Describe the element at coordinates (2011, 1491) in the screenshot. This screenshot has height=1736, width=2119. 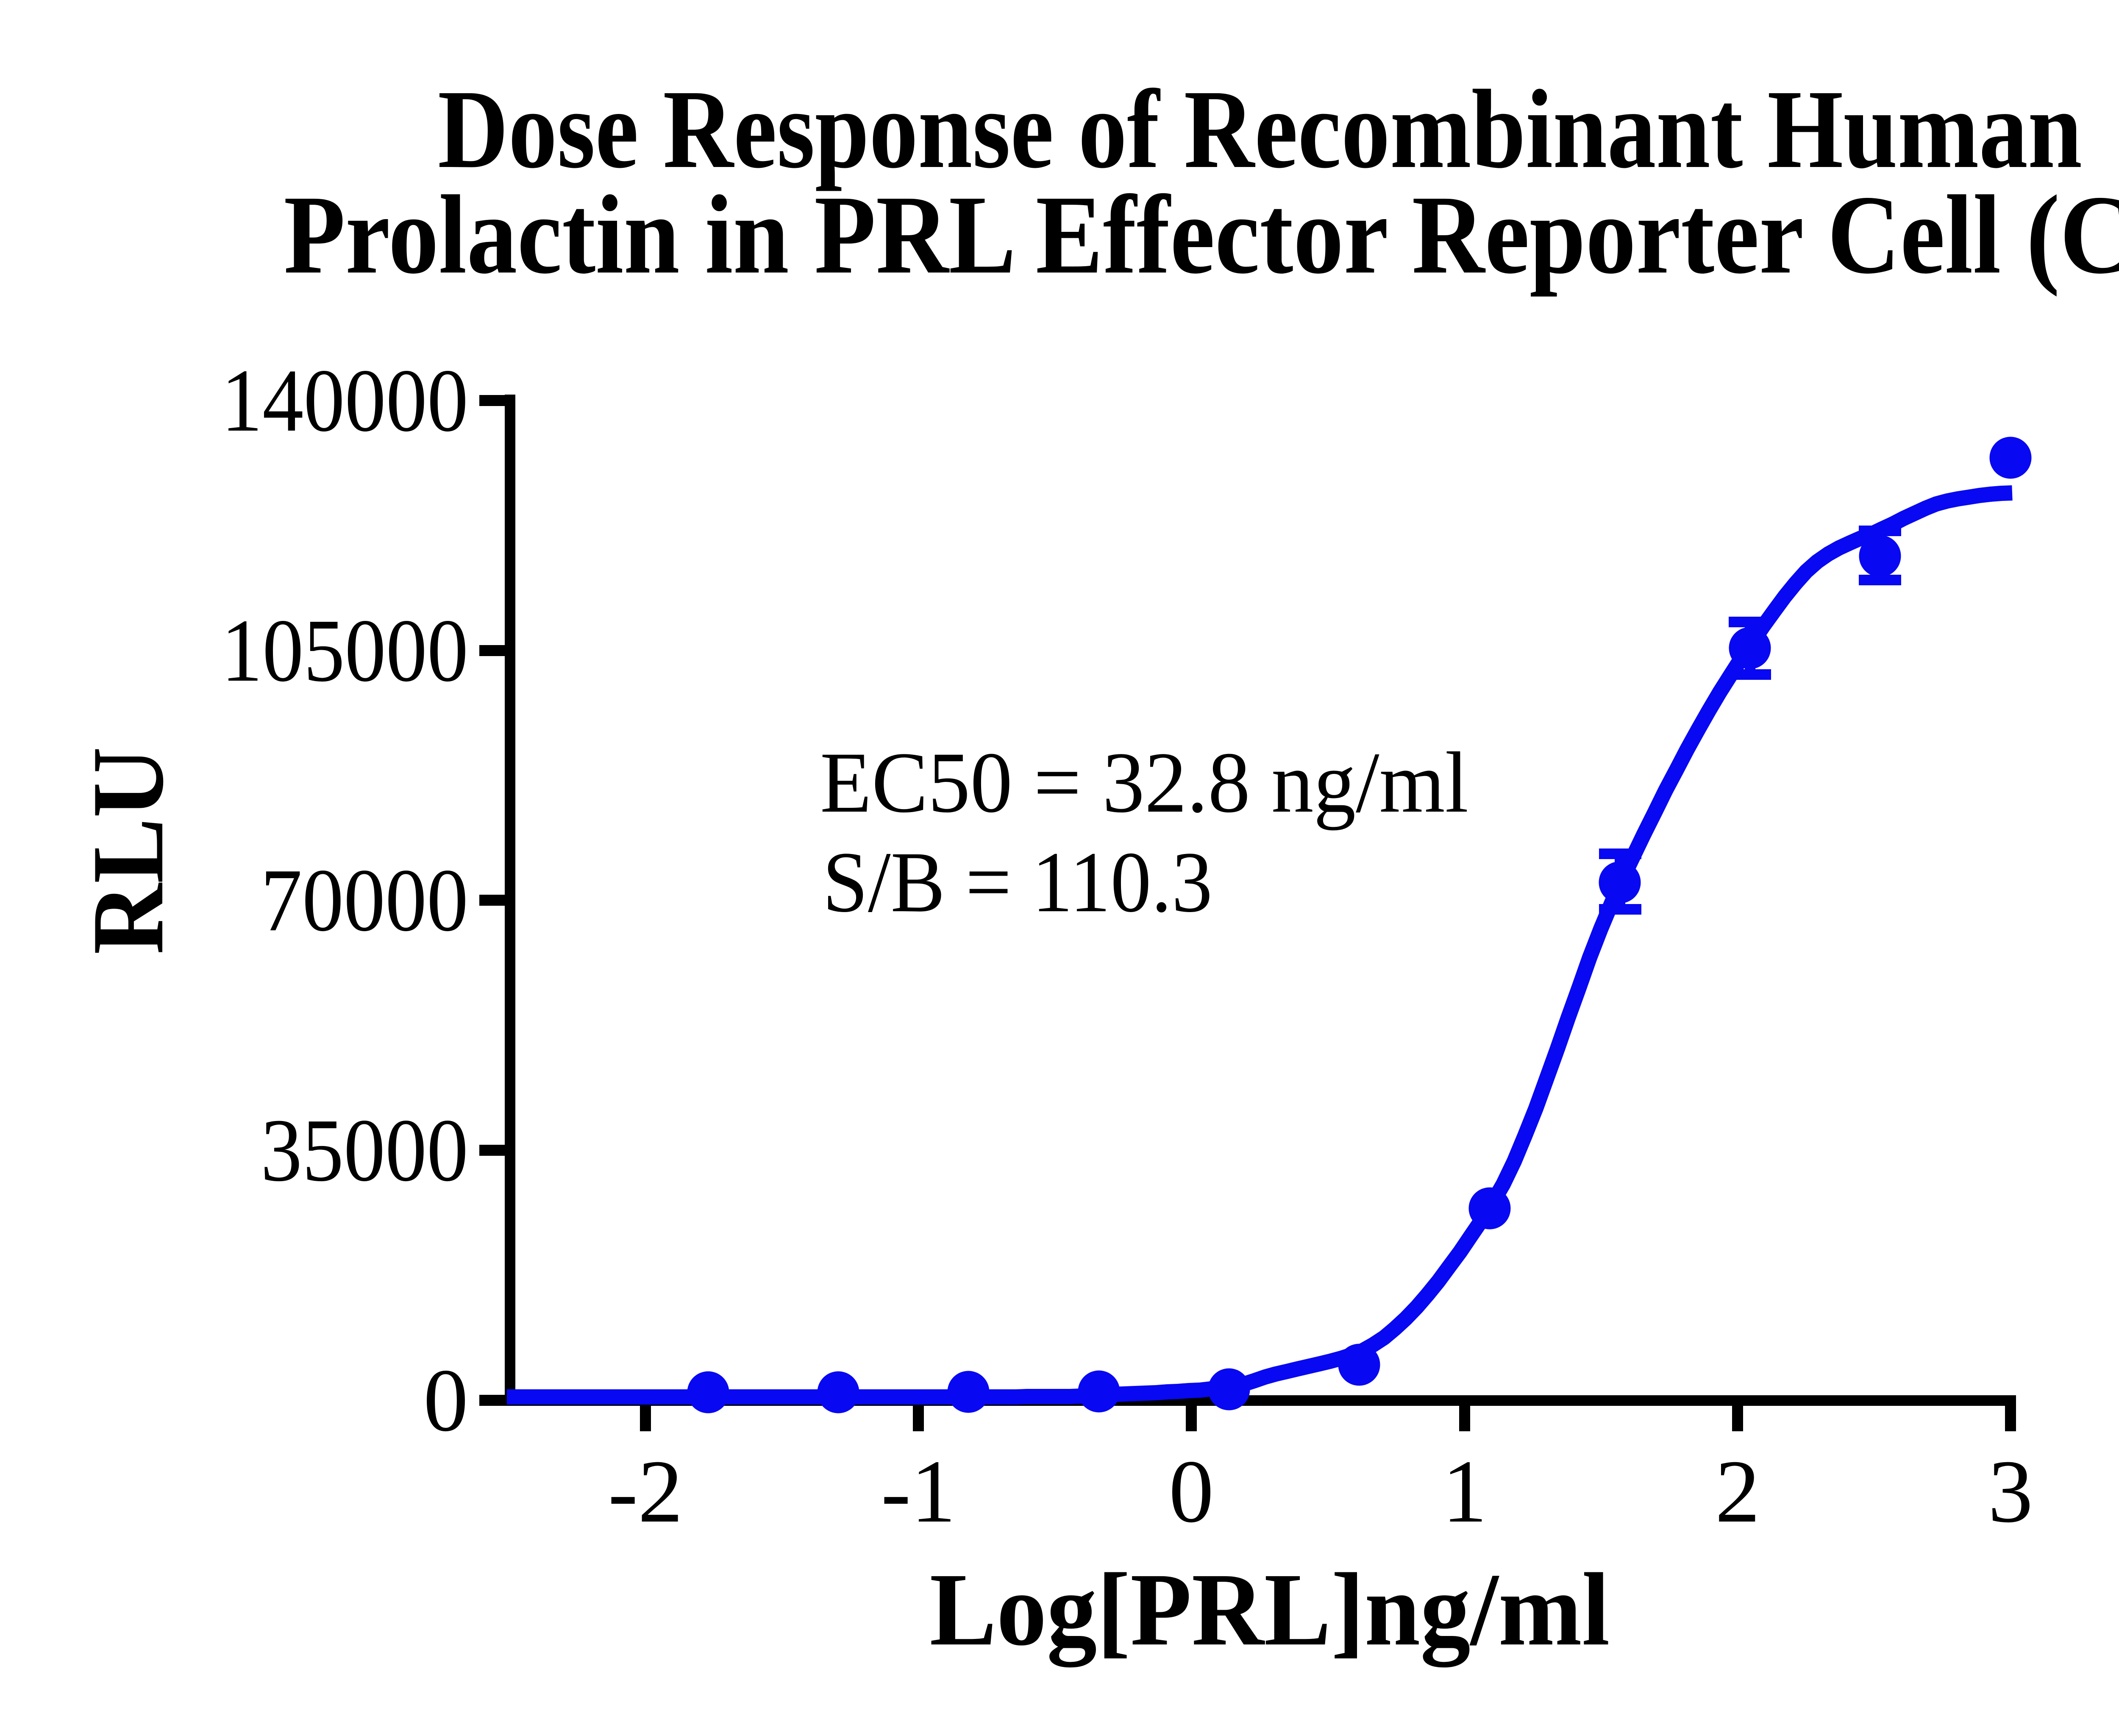
I see `svg-text: 3` at that location.